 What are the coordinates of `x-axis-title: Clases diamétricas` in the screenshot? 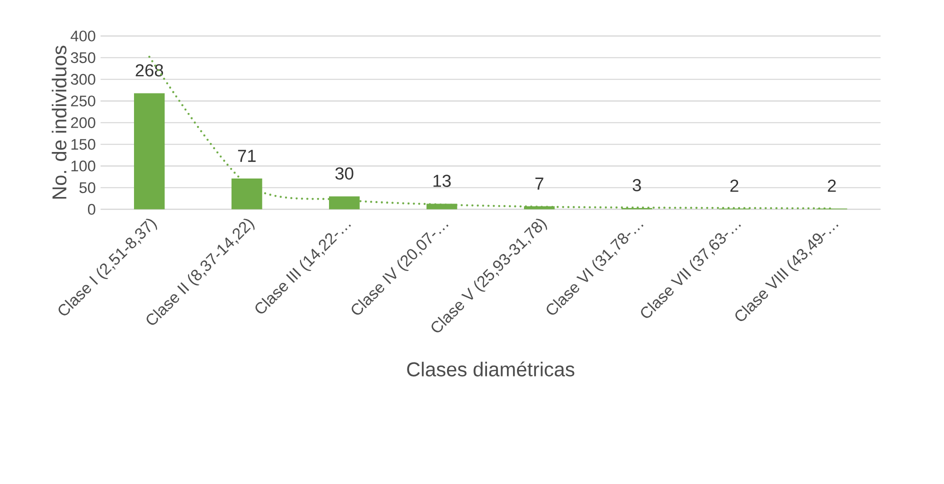 It's located at (490, 369).